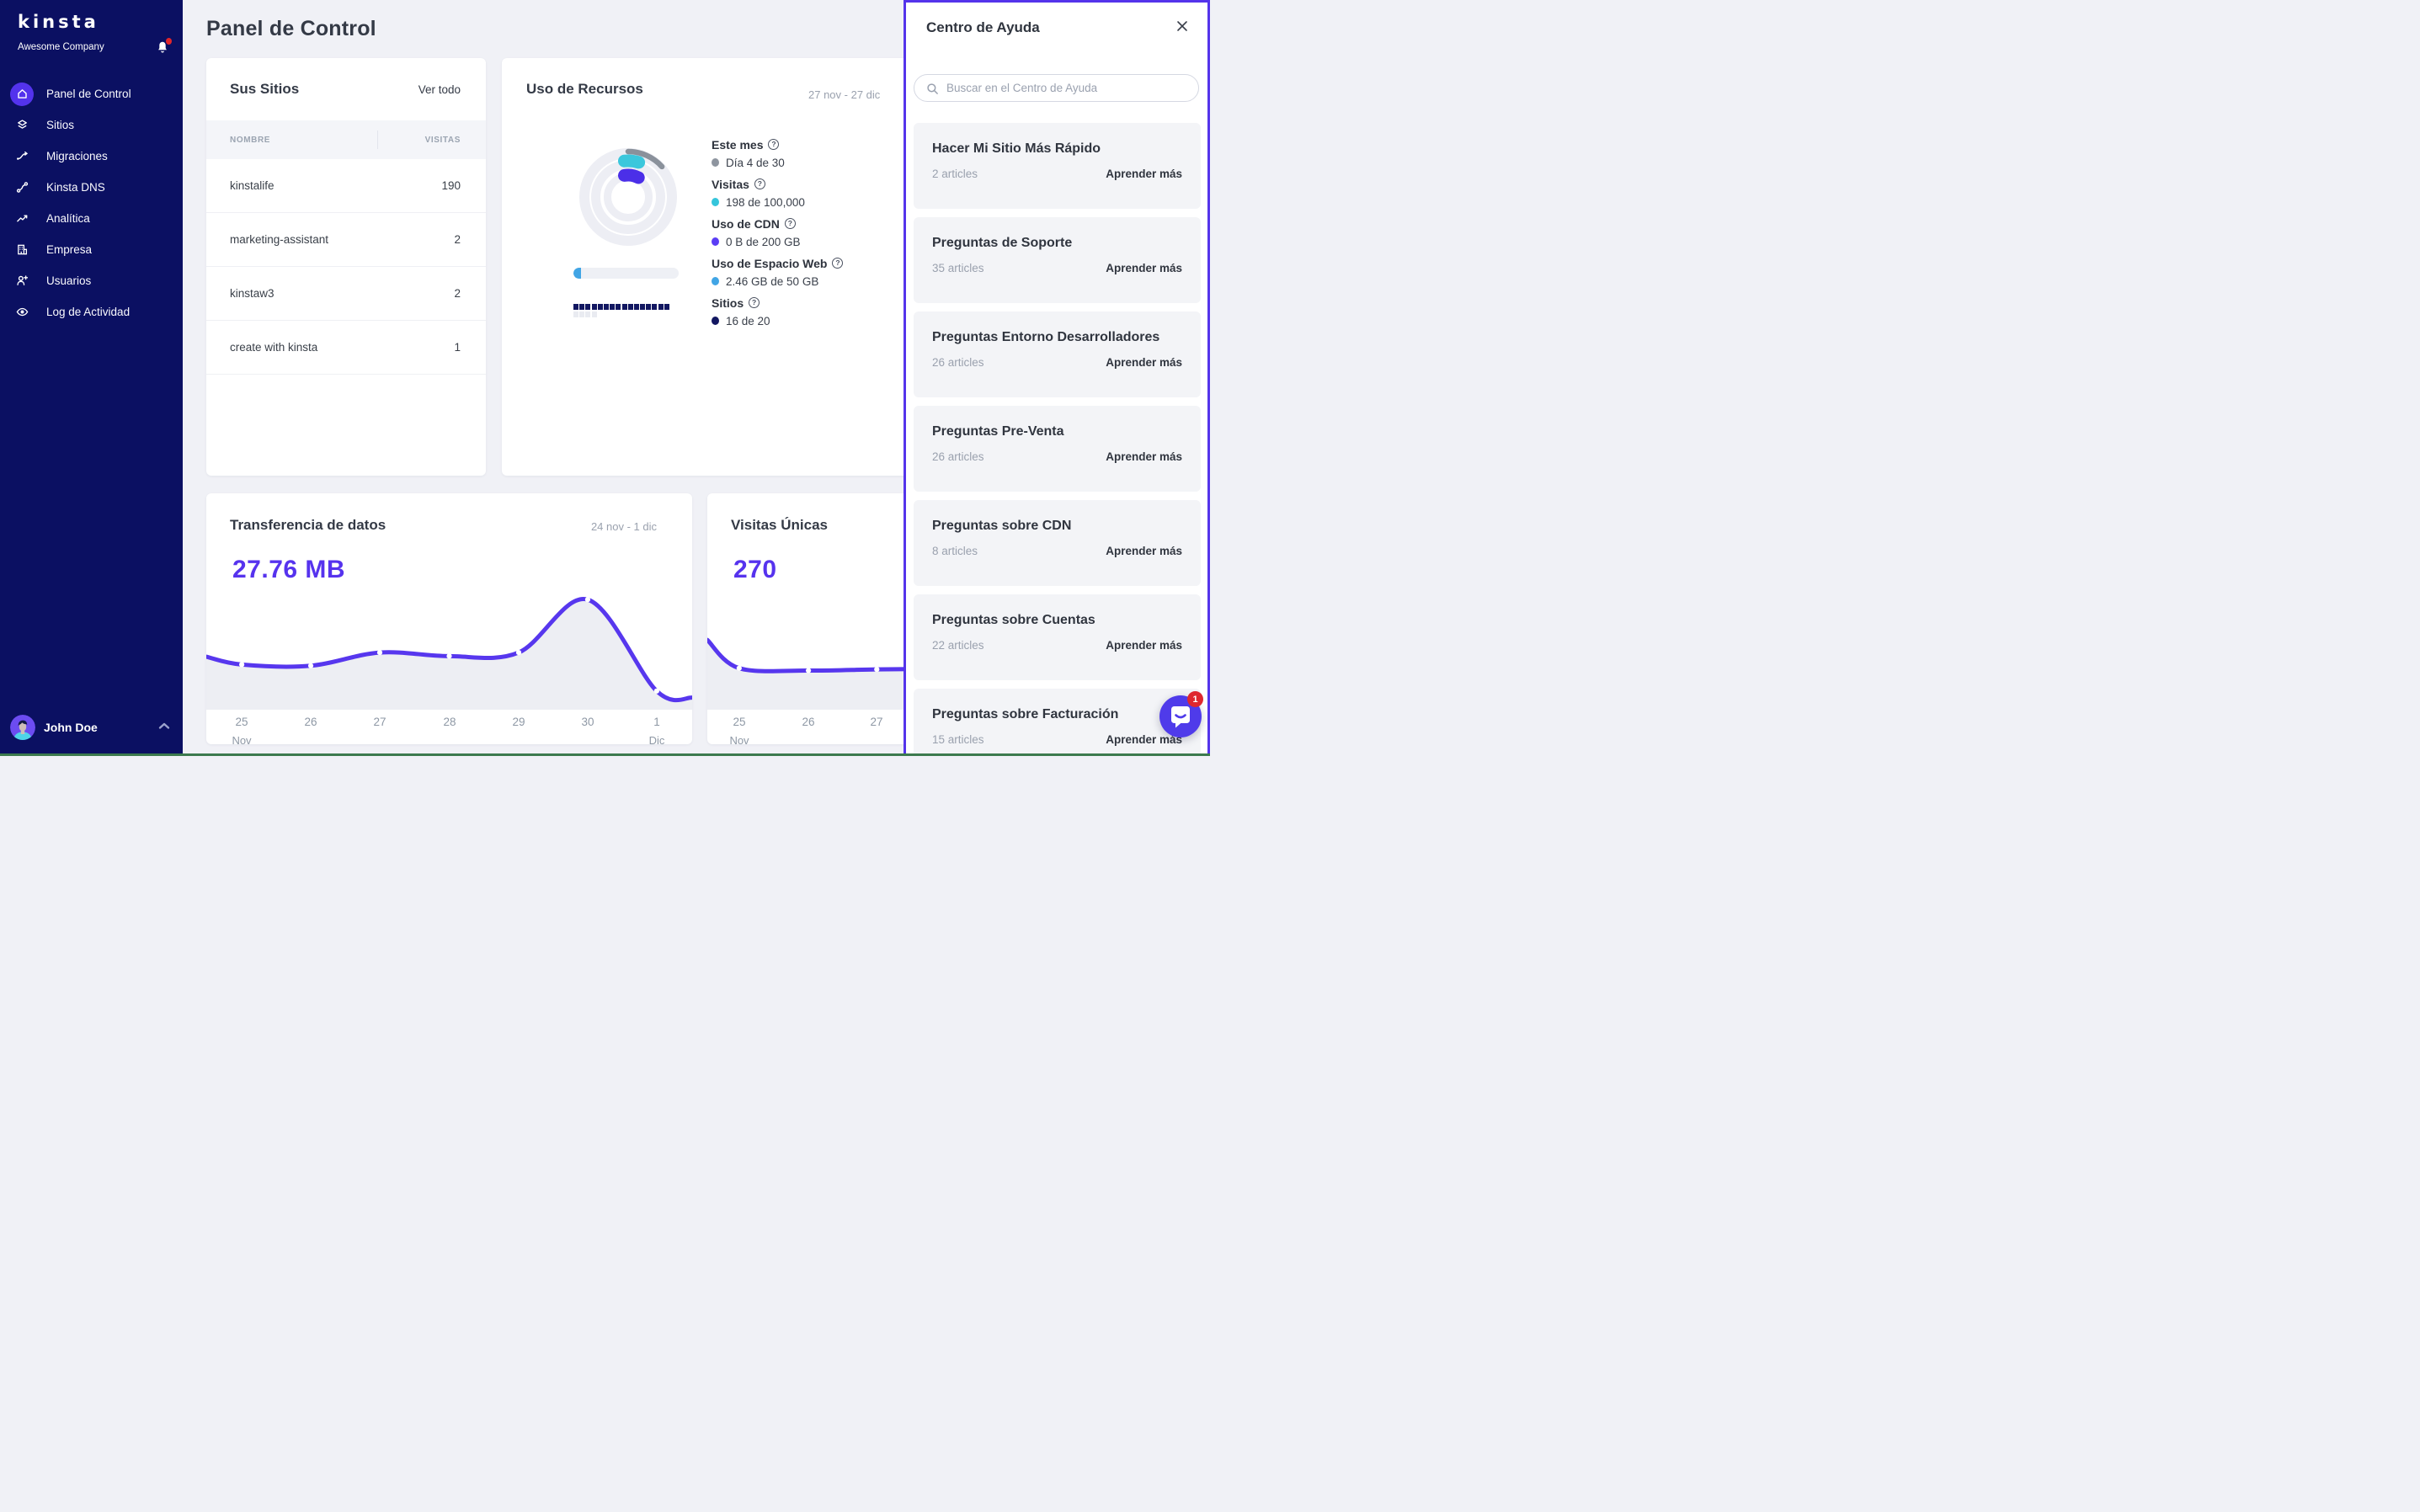  What do you see at coordinates (22, 313) in the screenshot?
I see `eye-icon` at bounding box center [22, 313].